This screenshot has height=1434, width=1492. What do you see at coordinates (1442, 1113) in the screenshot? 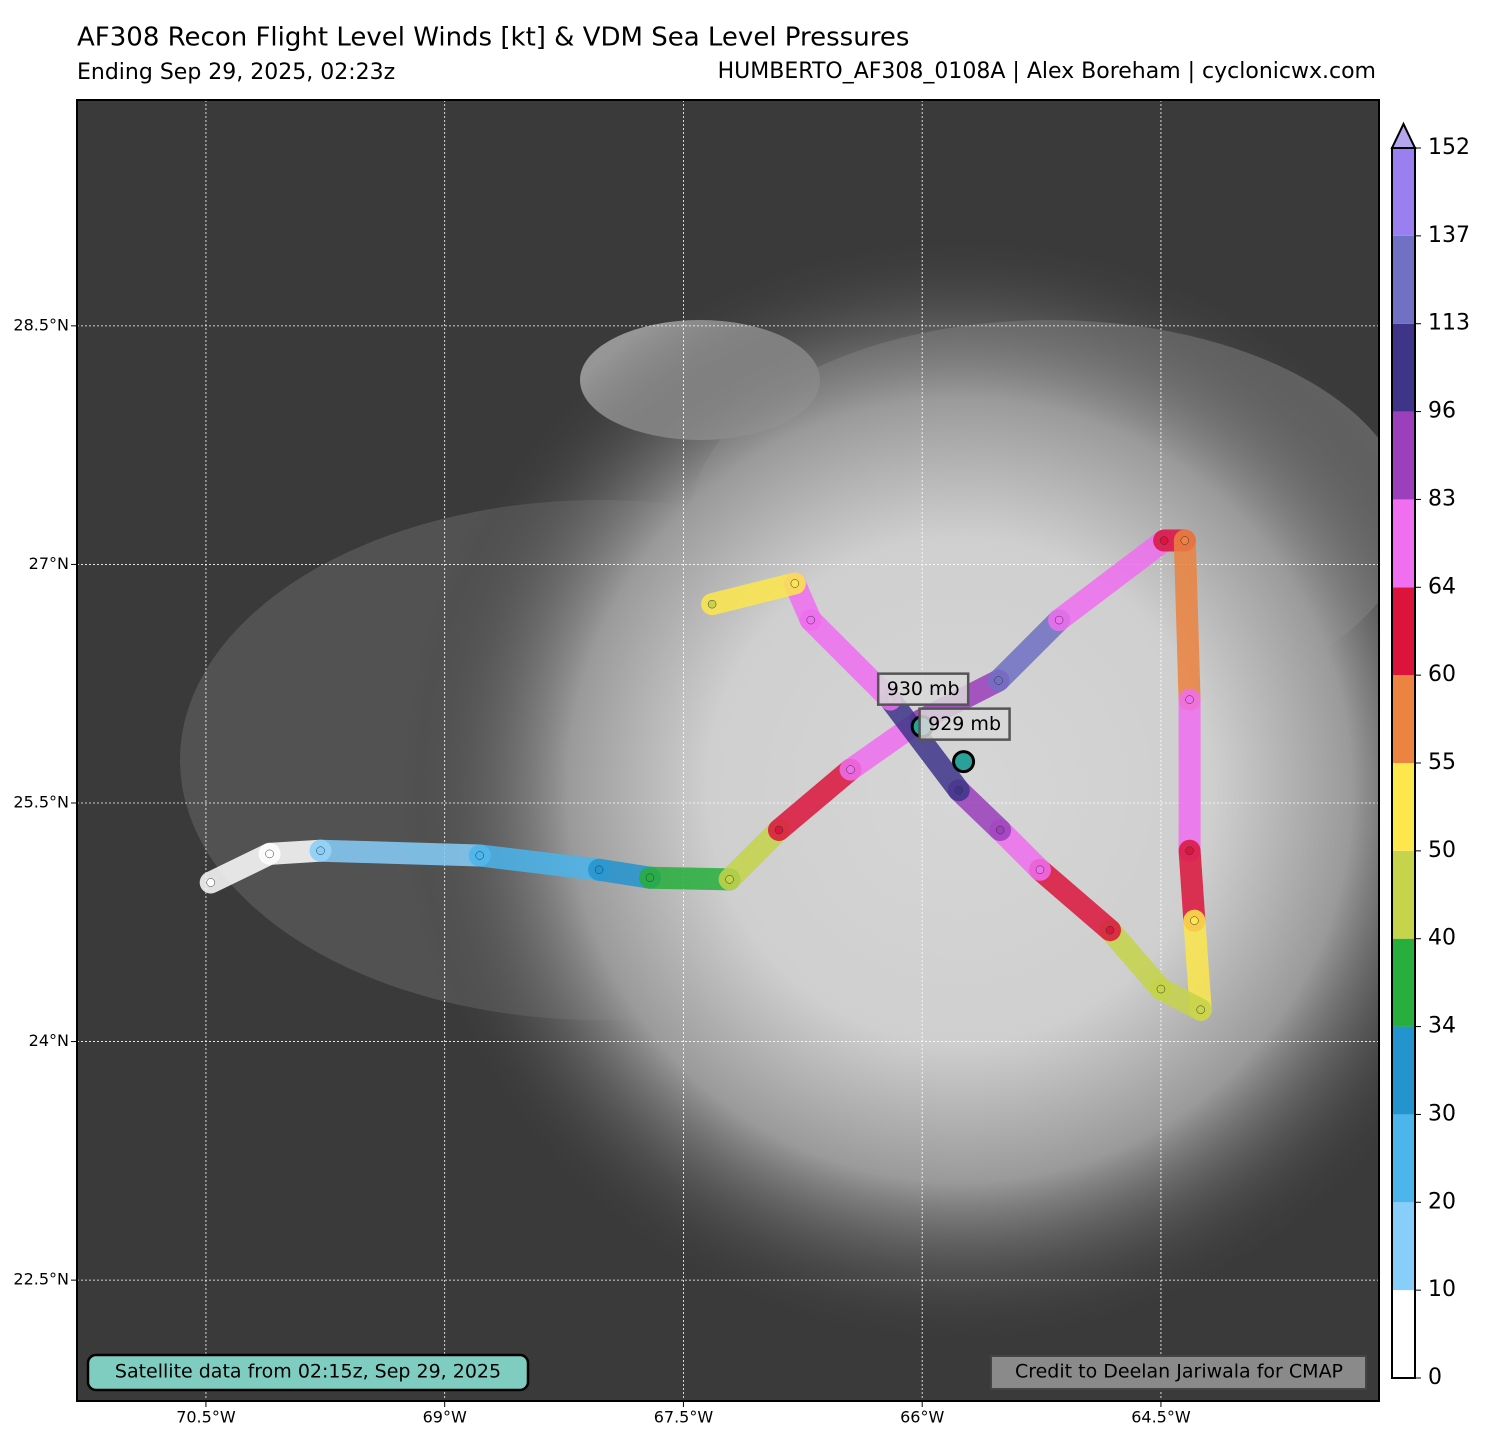
I see `colorbar-label: 30` at bounding box center [1442, 1113].